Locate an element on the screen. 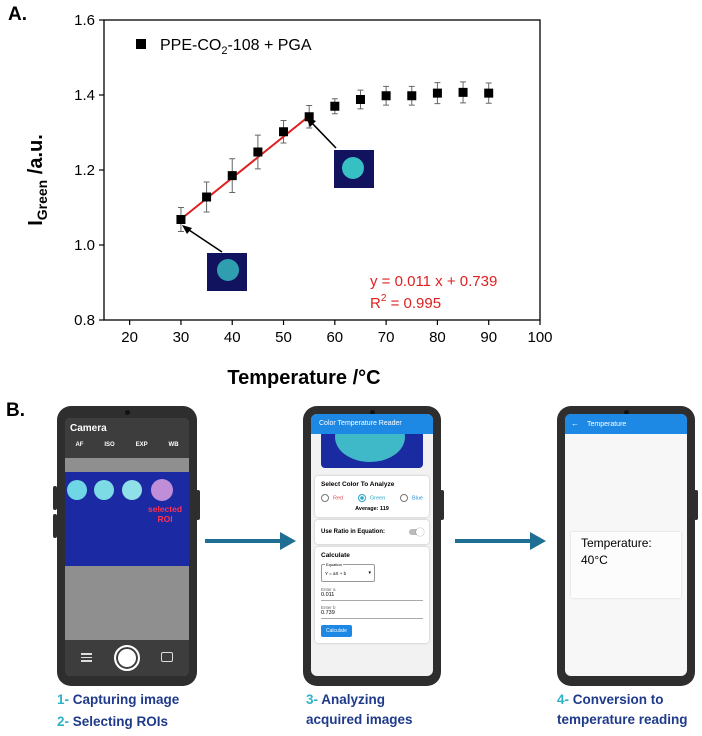  ratio-toggle is located at coordinates (416, 532).